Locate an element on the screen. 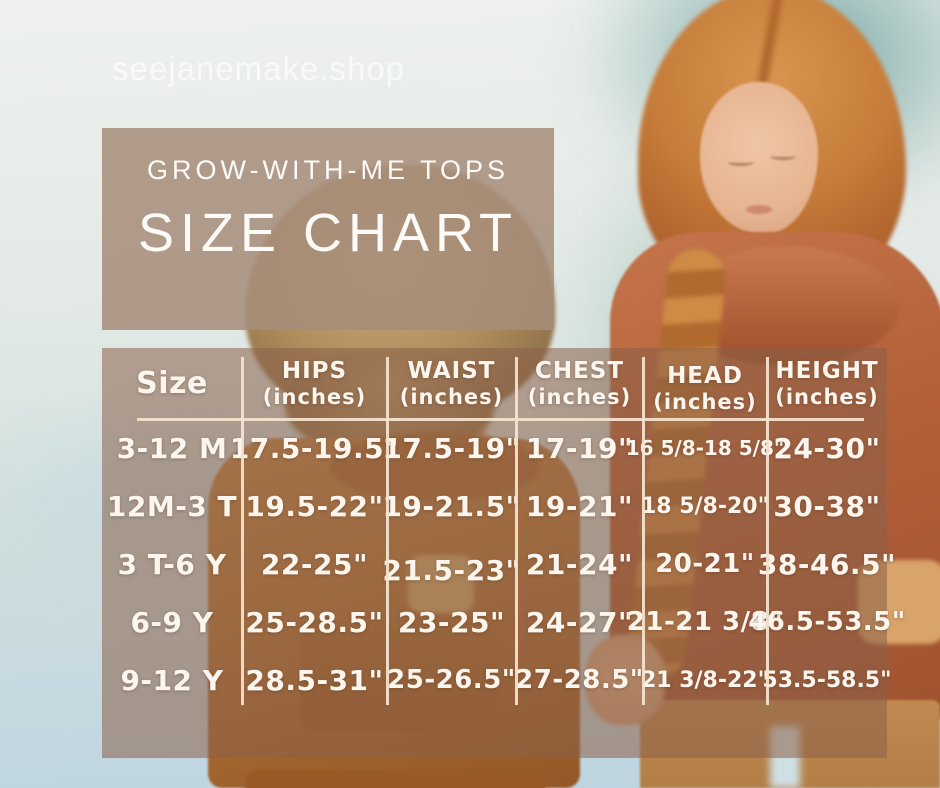 The width and height of the screenshot is (940, 788). table-cell-head: 21-21 3/8" is located at coordinates (705, 622).